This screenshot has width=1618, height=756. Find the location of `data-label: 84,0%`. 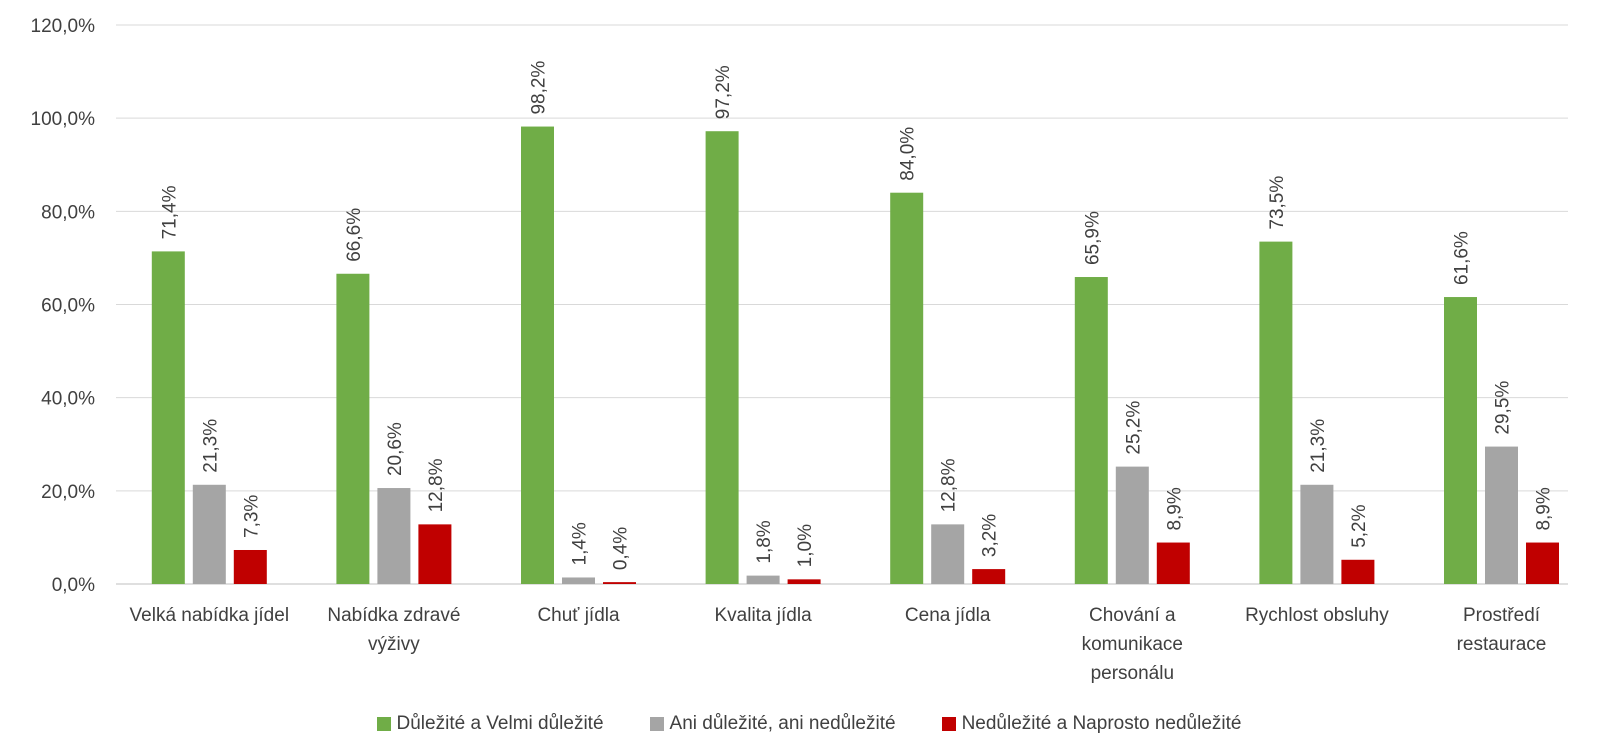

data-label: 84,0% is located at coordinates (908, 154).